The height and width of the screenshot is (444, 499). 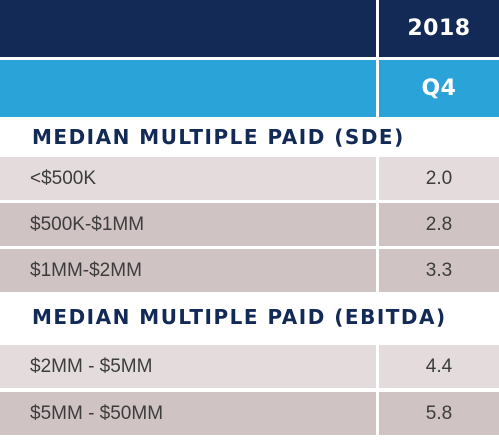 I want to click on table-row: $2MM - $5MM 4.4, so click(x=249, y=366).